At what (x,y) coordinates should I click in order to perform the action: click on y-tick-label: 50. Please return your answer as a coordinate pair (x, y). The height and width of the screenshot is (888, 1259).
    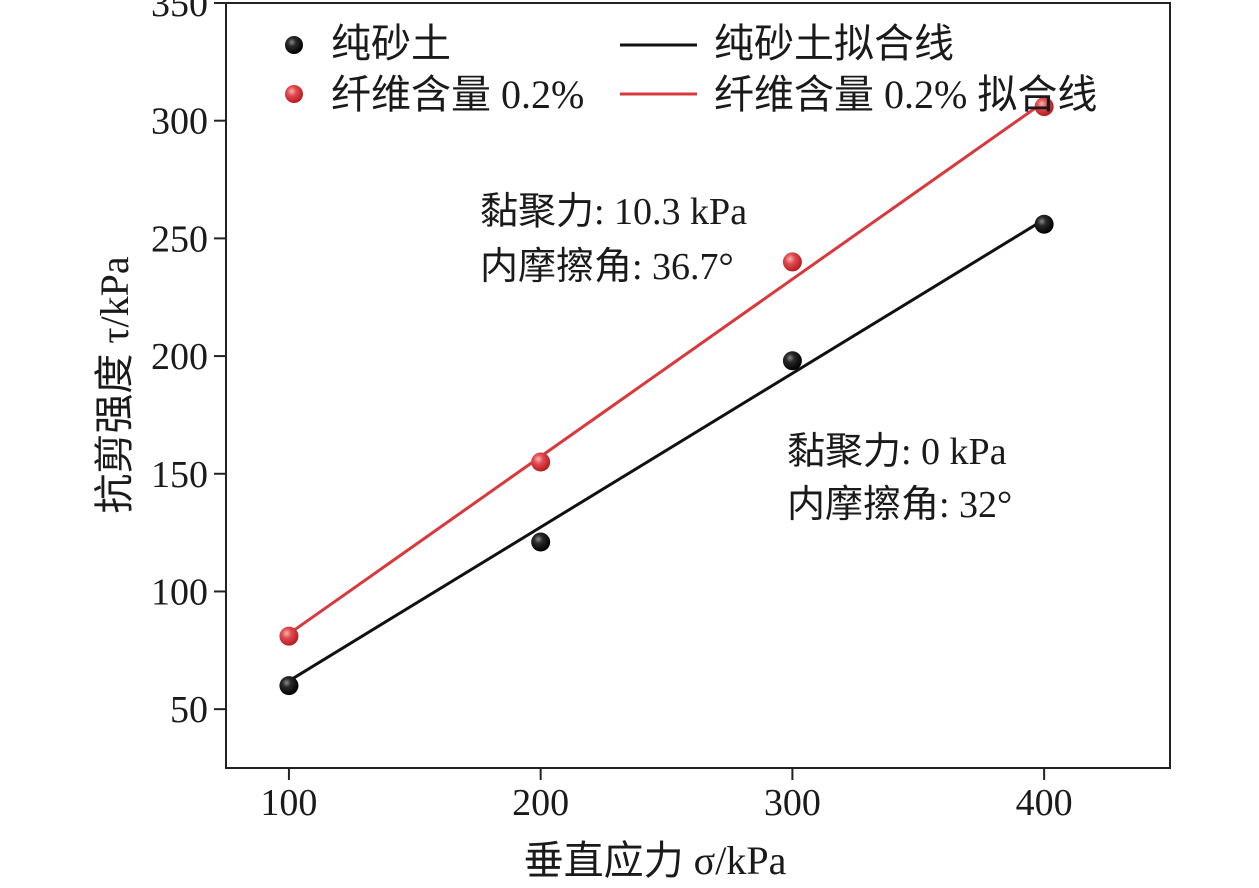
    Looking at the image, I should click on (189, 710).